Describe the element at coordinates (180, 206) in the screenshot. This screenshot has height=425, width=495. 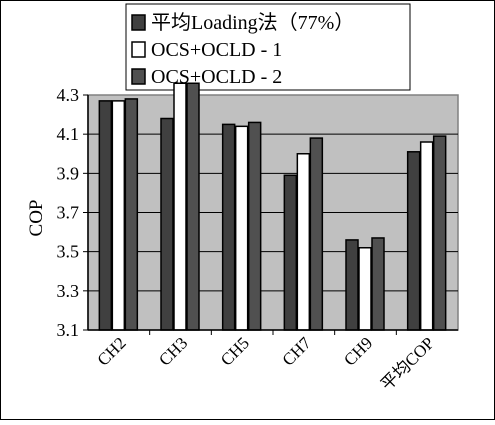
I see `bar-2-CH3` at that location.